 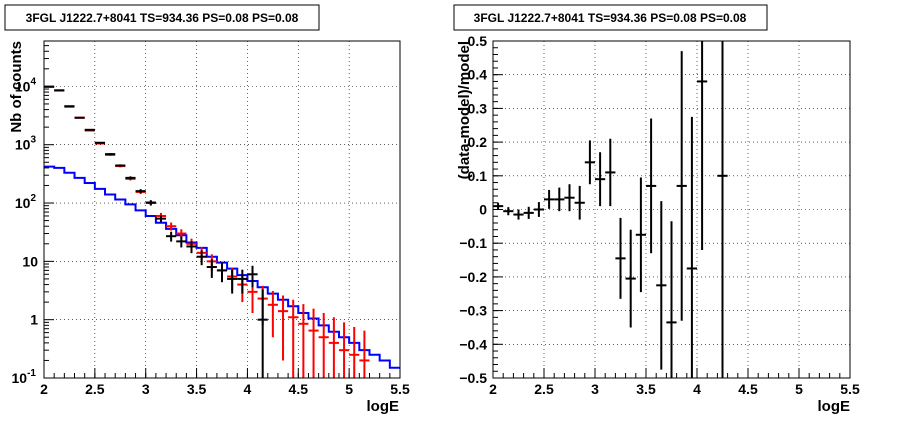 I want to click on residuals-title-box, so click(x=610, y=17).